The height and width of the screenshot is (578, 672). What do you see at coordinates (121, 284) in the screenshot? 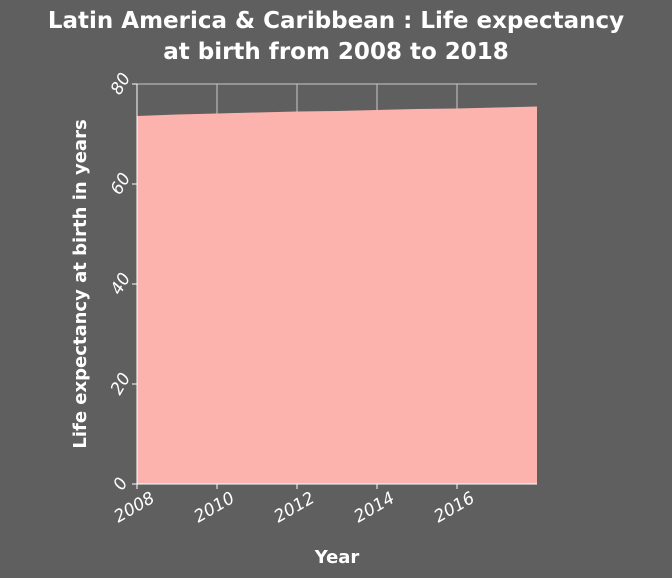
I see `y-tick-label-40: 40` at bounding box center [121, 284].